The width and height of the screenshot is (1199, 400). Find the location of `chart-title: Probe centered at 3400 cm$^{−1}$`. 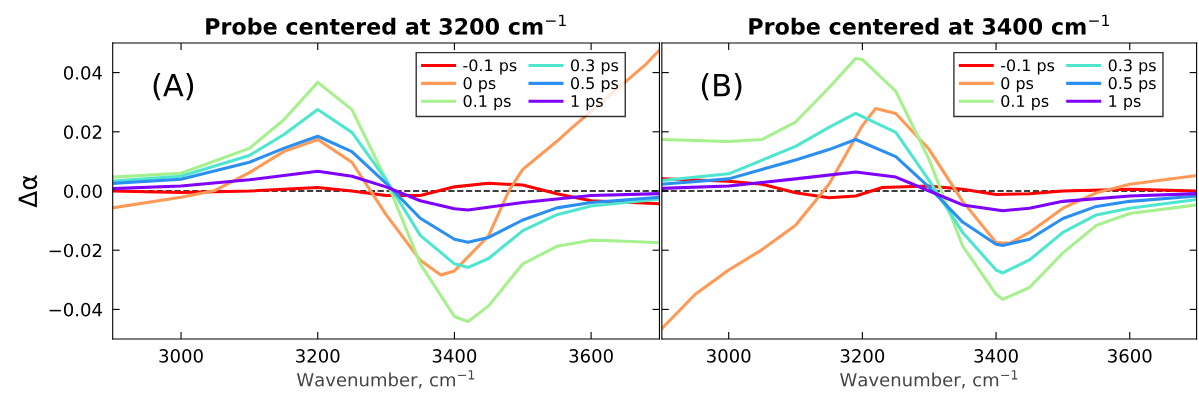

chart-title: Probe centered at 3400 cm$^{−1}$ is located at coordinates (929, 24).